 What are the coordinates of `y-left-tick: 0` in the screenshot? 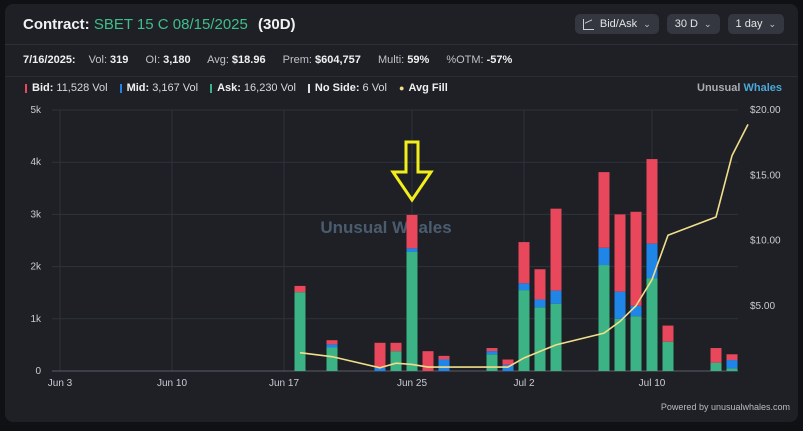 It's located at (38, 371).